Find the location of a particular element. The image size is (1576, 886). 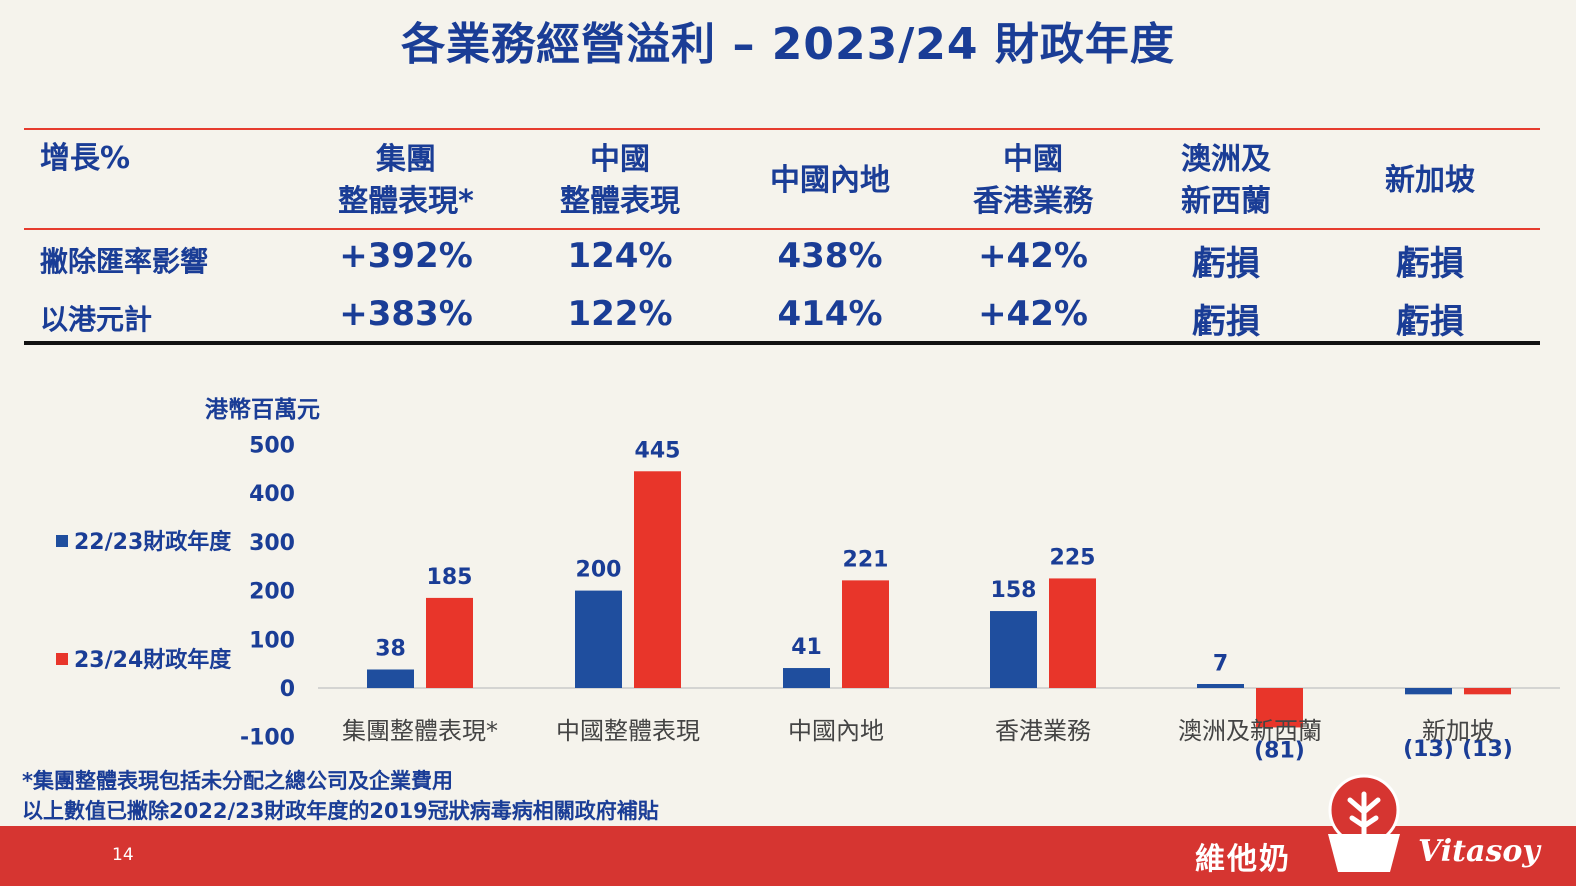

table-row-label: 以港元計 is located at coordinates (96, 319).